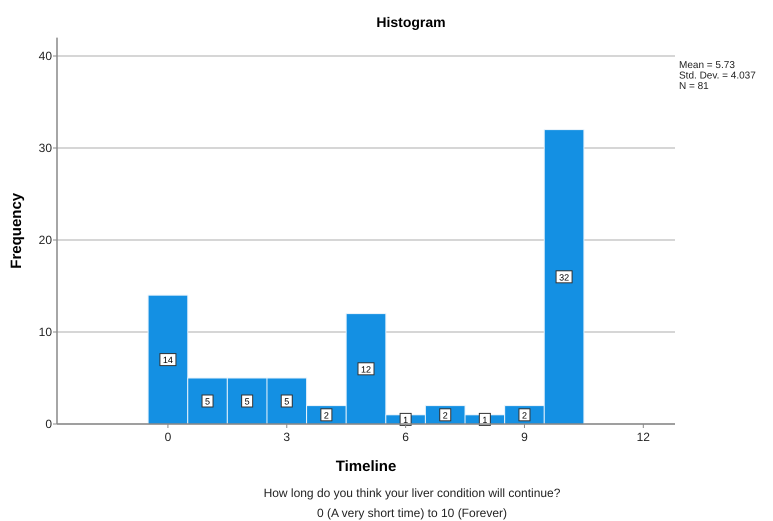 Image resolution: width=773 pixels, height=521 pixels. I want to click on y-tick-label: 30, so click(45, 148).